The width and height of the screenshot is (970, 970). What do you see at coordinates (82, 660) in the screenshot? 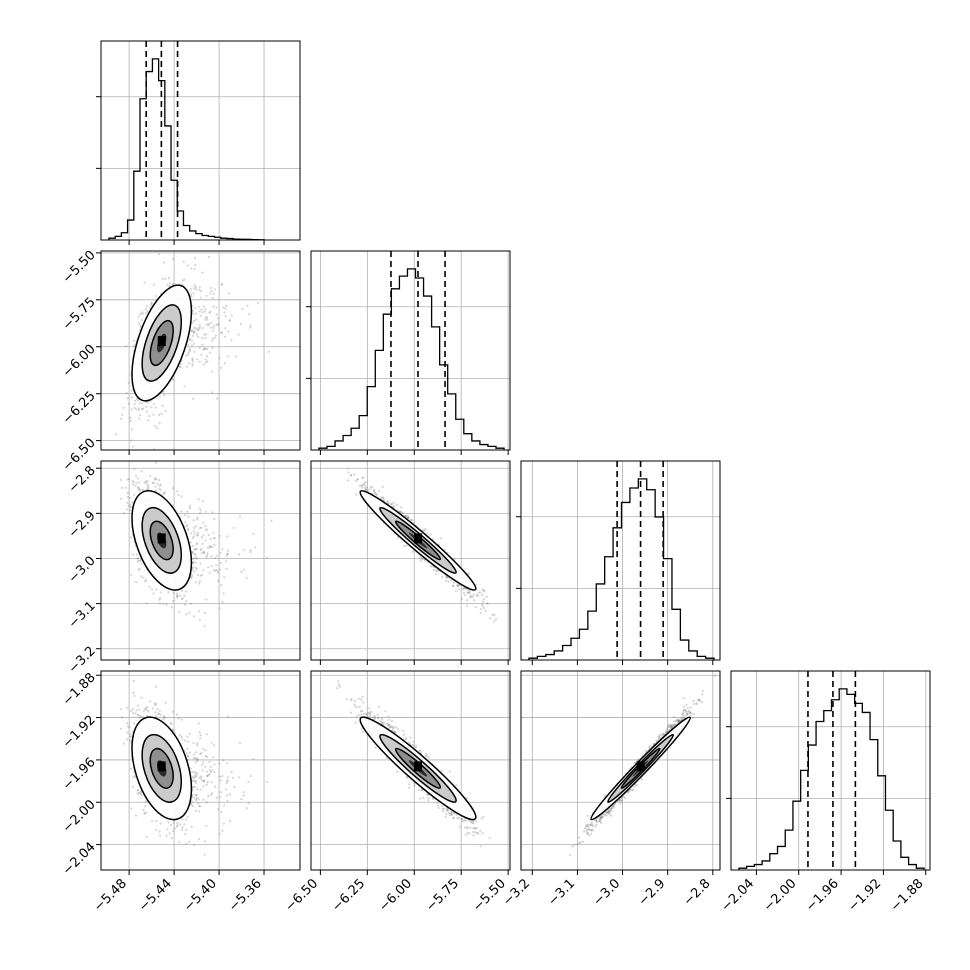
I see `y-tick-label: −3.2` at bounding box center [82, 660].